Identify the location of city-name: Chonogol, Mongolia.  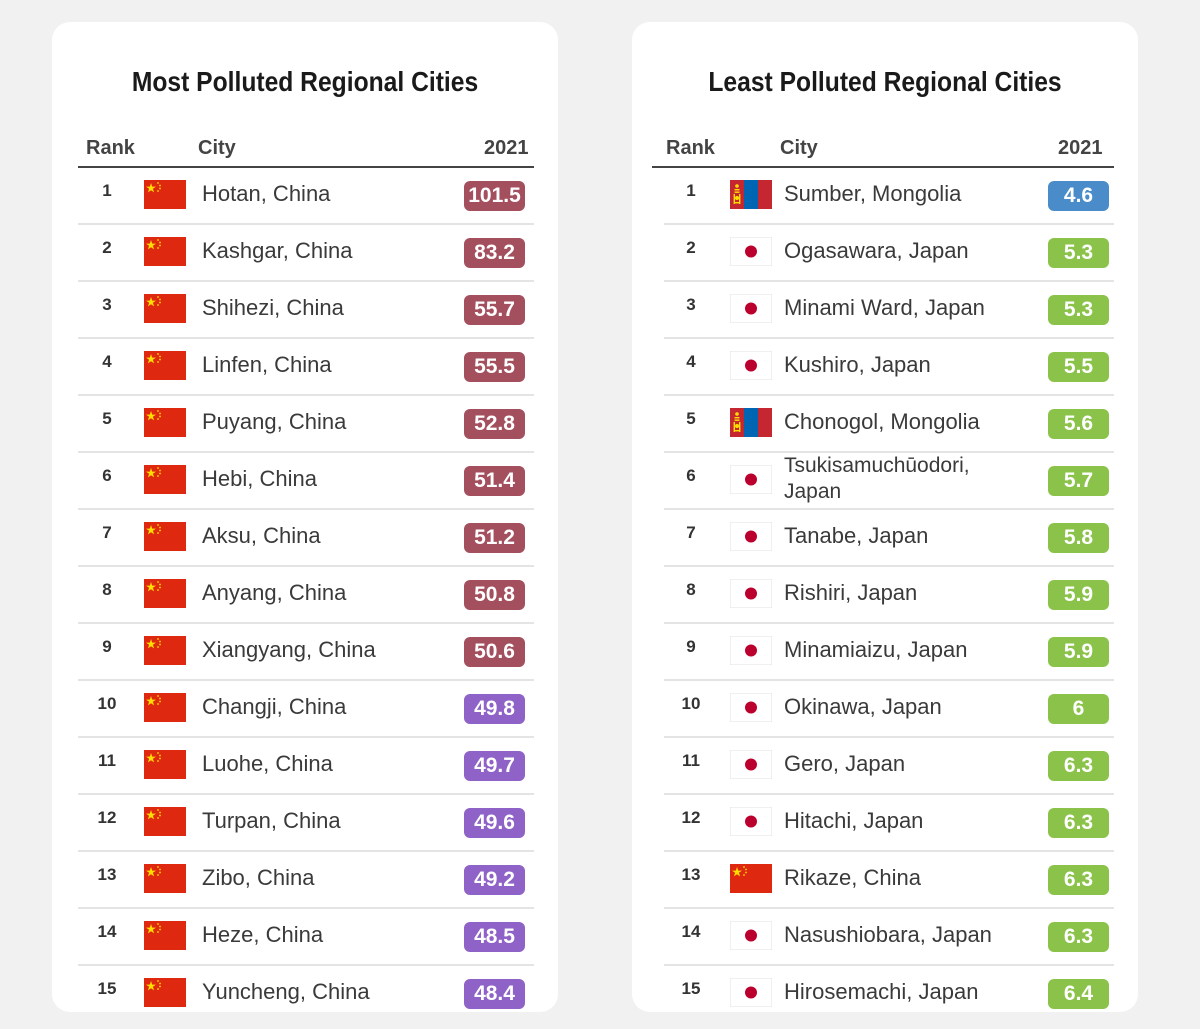
(882, 421).